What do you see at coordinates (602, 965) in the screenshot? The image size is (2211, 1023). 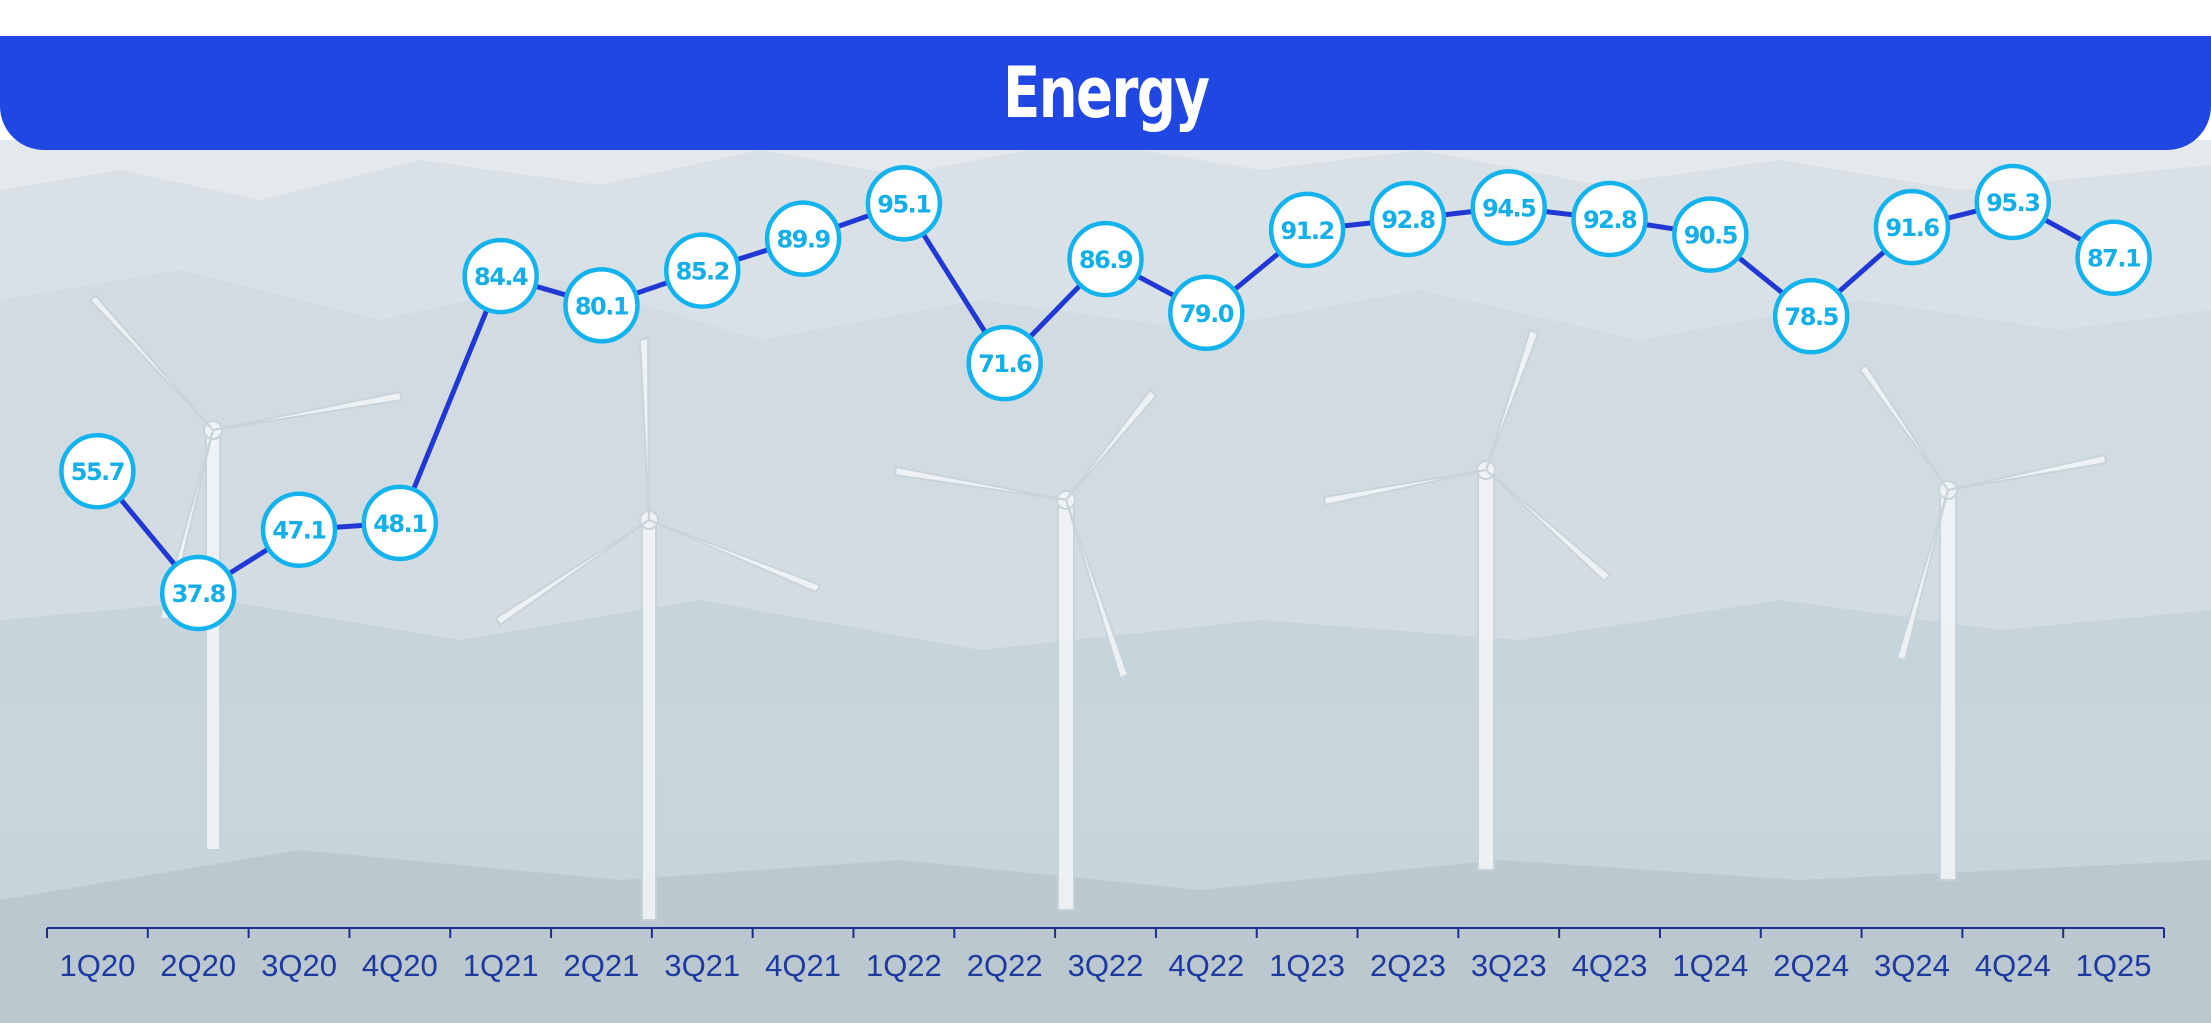 I see `x-tick-label: 2Q21` at bounding box center [602, 965].